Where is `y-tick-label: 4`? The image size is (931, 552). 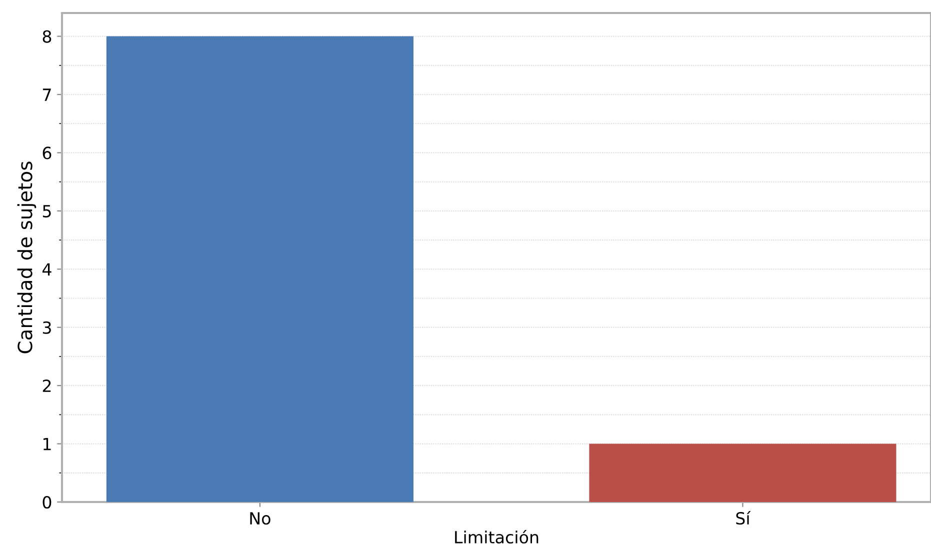 y-tick-label: 4 is located at coordinates (47, 269).